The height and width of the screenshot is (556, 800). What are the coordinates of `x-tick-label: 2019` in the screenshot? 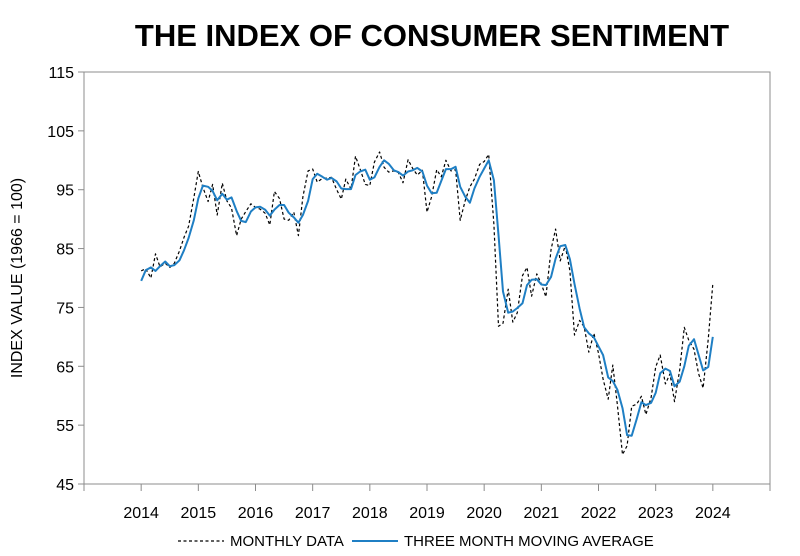 It's located at (427, 513).